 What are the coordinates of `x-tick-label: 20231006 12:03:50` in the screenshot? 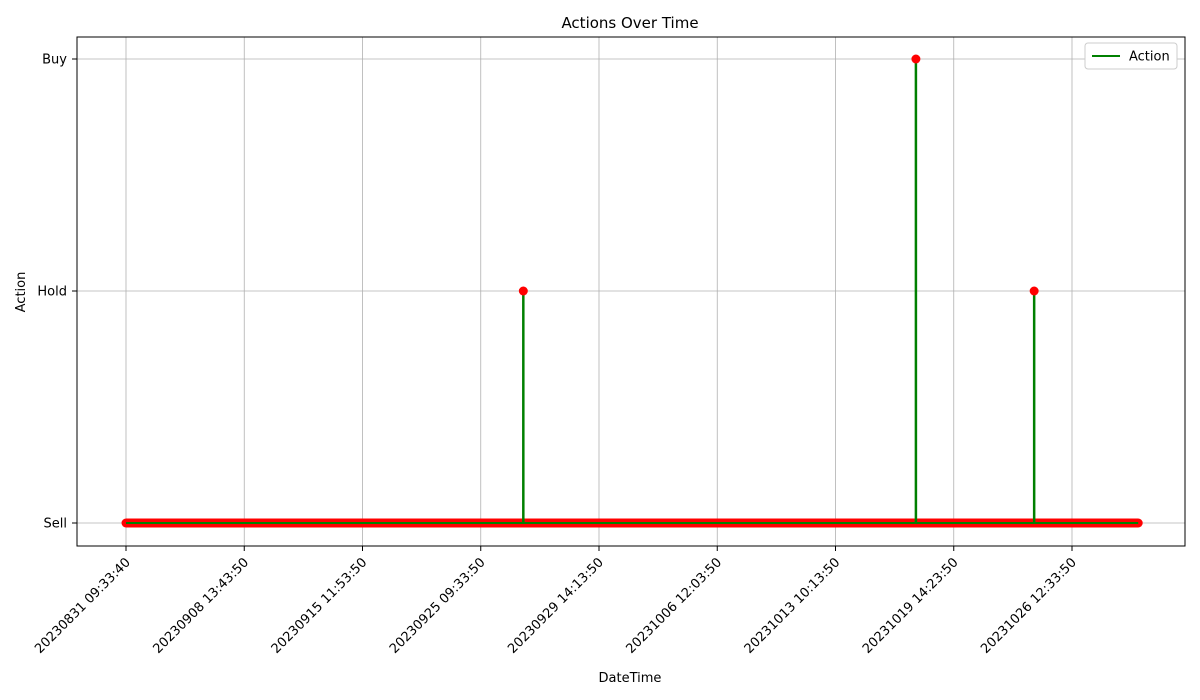 It's located at (674, 606).